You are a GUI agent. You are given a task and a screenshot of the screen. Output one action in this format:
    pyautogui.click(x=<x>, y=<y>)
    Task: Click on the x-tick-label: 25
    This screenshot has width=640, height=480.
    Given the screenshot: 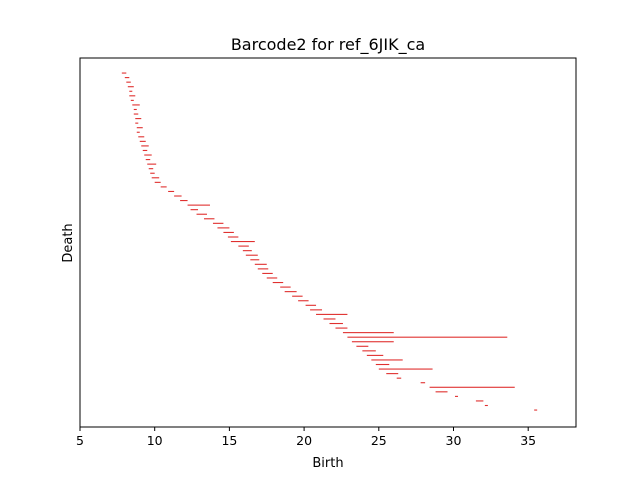 What is the action you would take?
    pyautogui.click(x=379, y=440)
    